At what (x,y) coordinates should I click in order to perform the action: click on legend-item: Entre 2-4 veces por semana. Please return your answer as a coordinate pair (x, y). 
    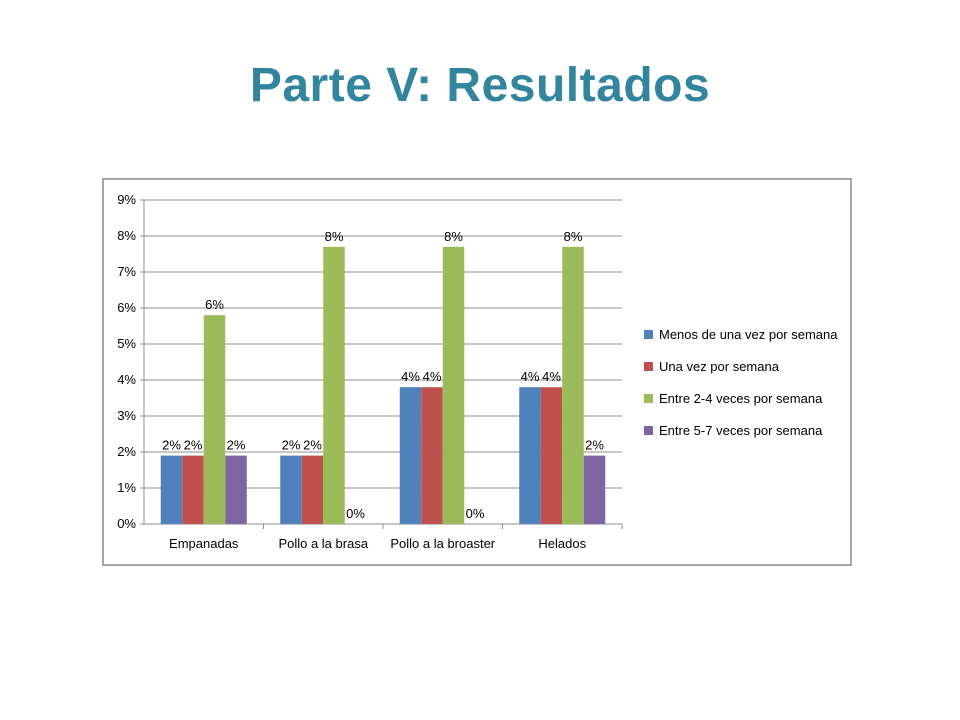
    Looking at the image, I should click on (741, 398).